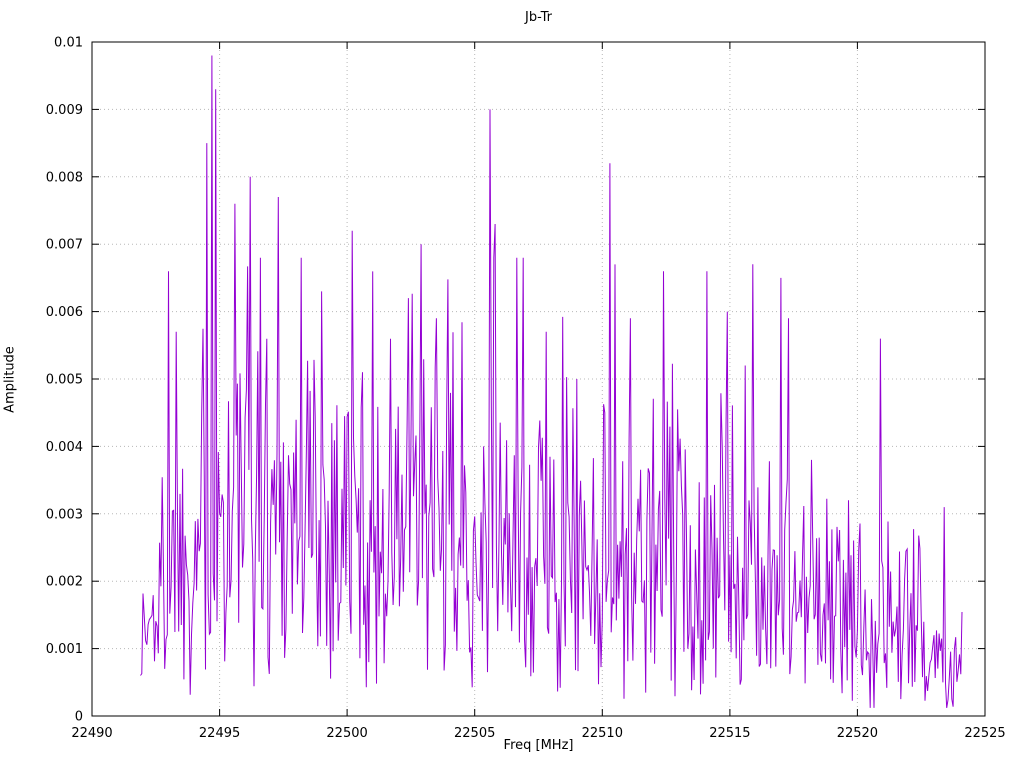 The width and height of the screenshot is (1024, 768). What do you see at coordinates (64, 447) in the screenshot?
I see `y-tick-label: 0.004` at bounding box center [64, 447].